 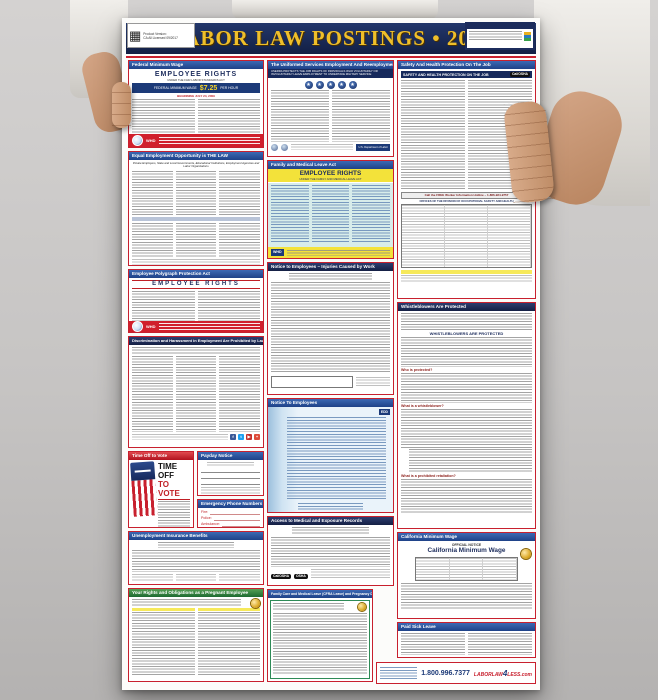 What do you see at coordinates (277, 252) in the screenshot?
I see `whd-logo: WHD` at bounding box center [277, 252].